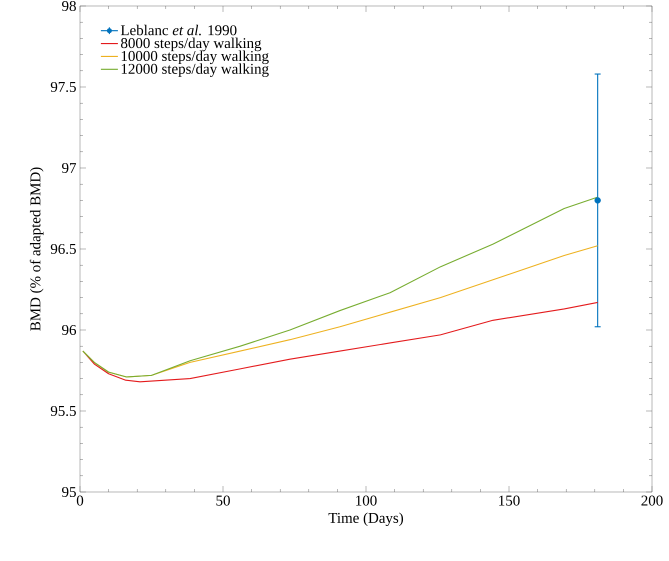 The width and height of the screenshot is (669, 561). Describe the element at coordinates (223, 501) in the screenshot. I see `x-tick-label: 50` at that location.